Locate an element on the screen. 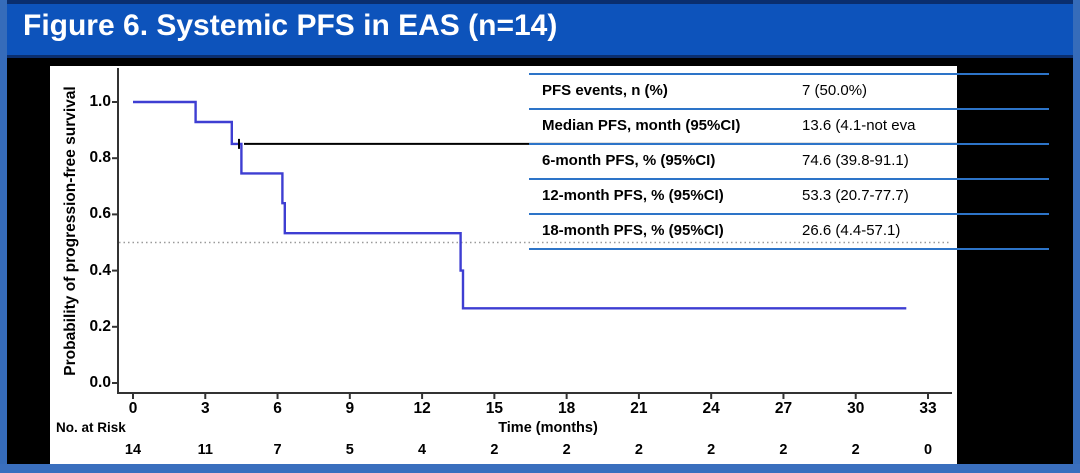  x-tick-label: 18 is located at coordinates (567, 408).